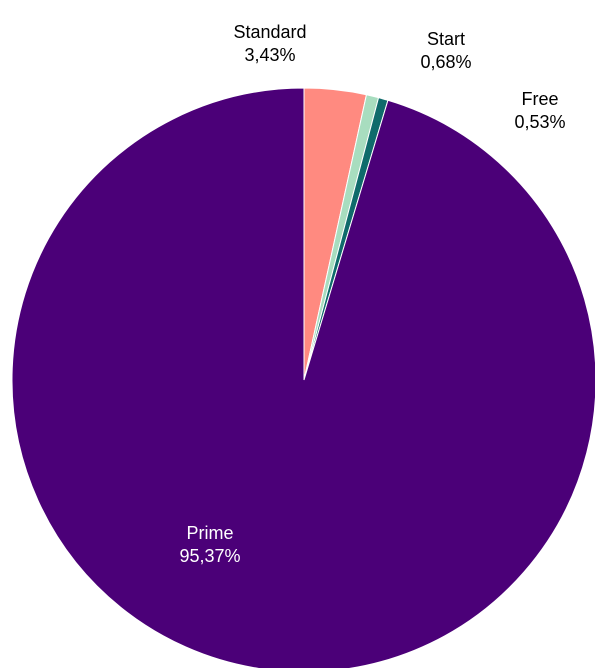  What do you see at coordinates (269, 32) in the screenshot?
I see `slice-label-standard: Standard` at bounding box center [269, 32].